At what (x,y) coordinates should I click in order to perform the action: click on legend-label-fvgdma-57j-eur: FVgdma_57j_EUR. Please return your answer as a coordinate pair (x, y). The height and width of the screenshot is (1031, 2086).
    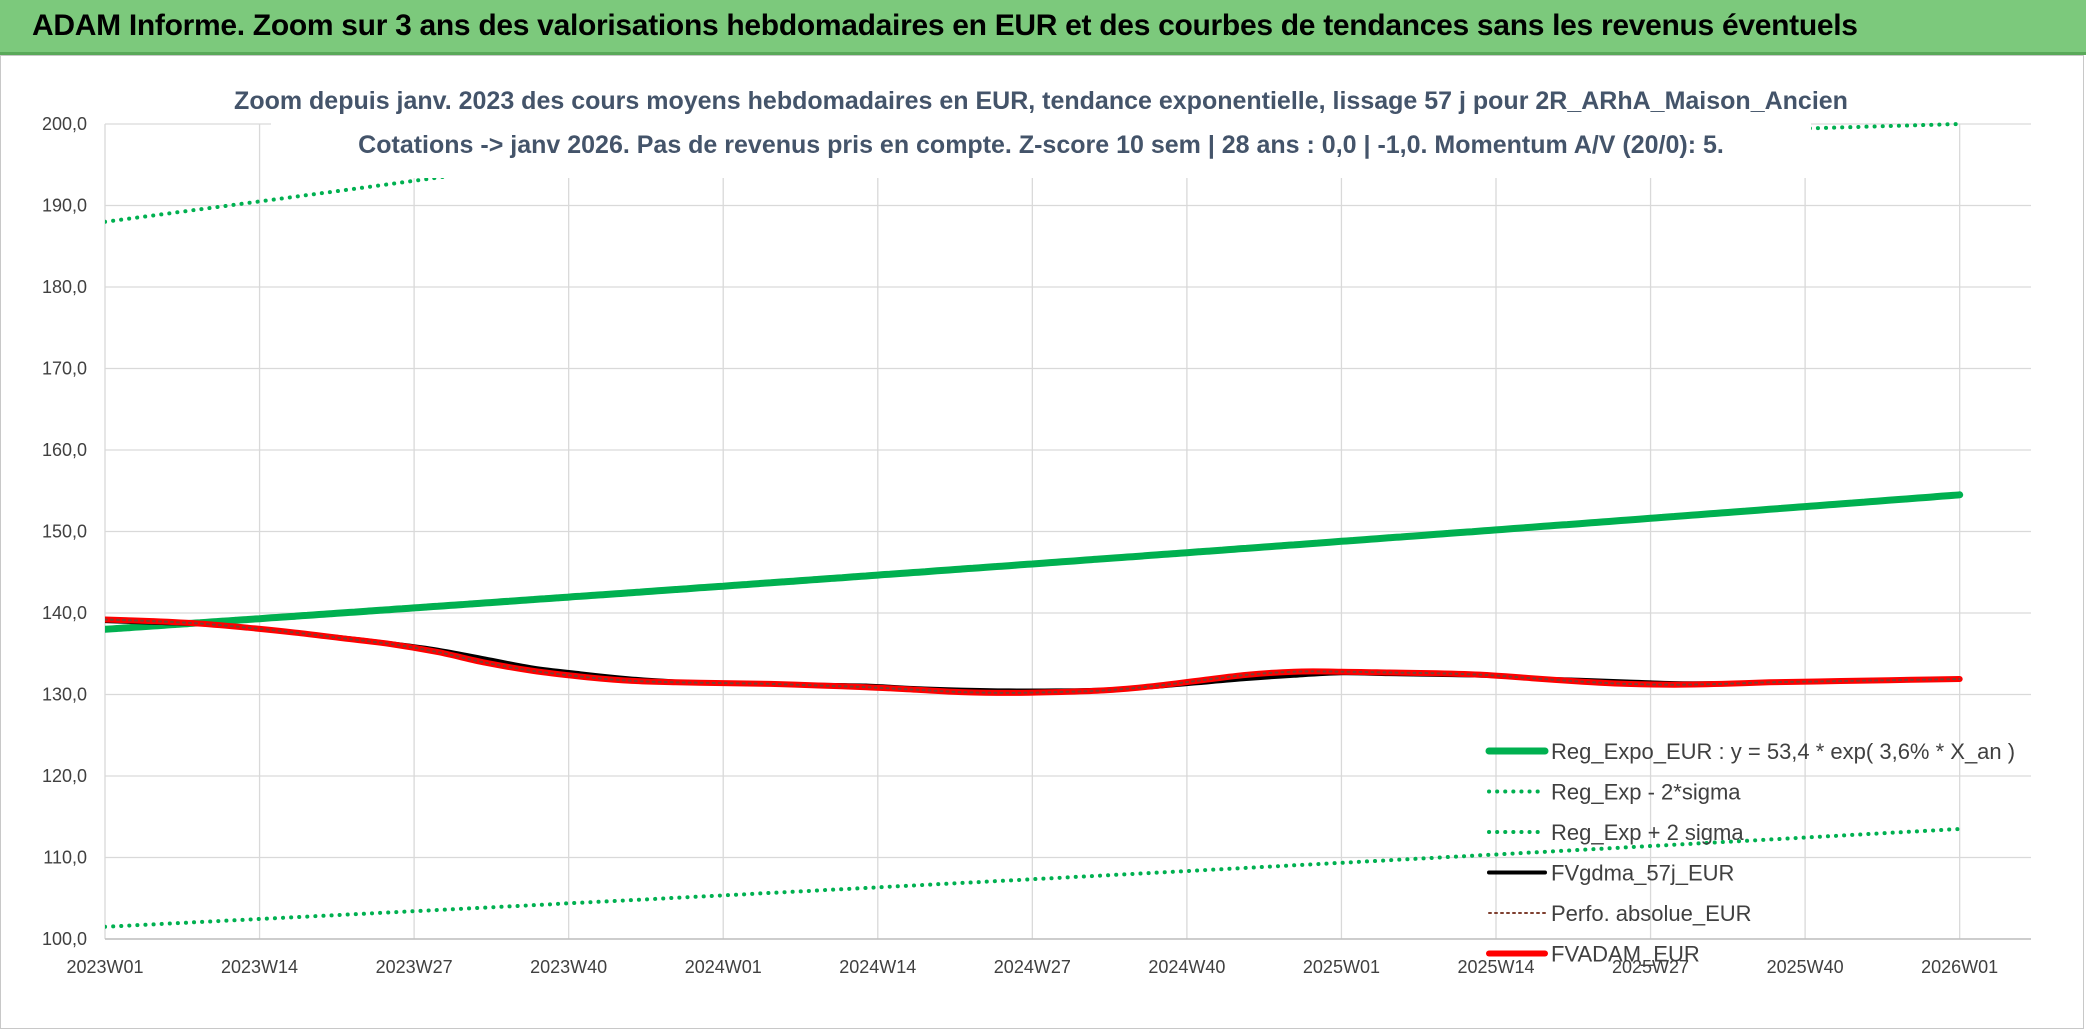
    Looking at the image, I should click on (1642, 873).